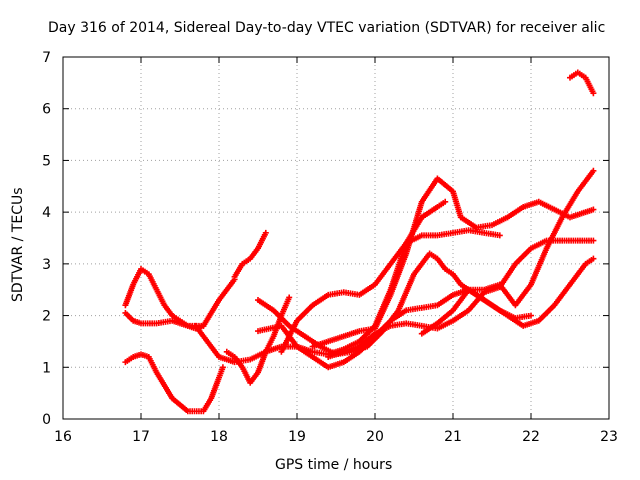 The image size is (640, 480). What do you see at coordinates (63, 437) in the screenshot?
I see `x-tick-label: 16` at bounding box center [63, 437].